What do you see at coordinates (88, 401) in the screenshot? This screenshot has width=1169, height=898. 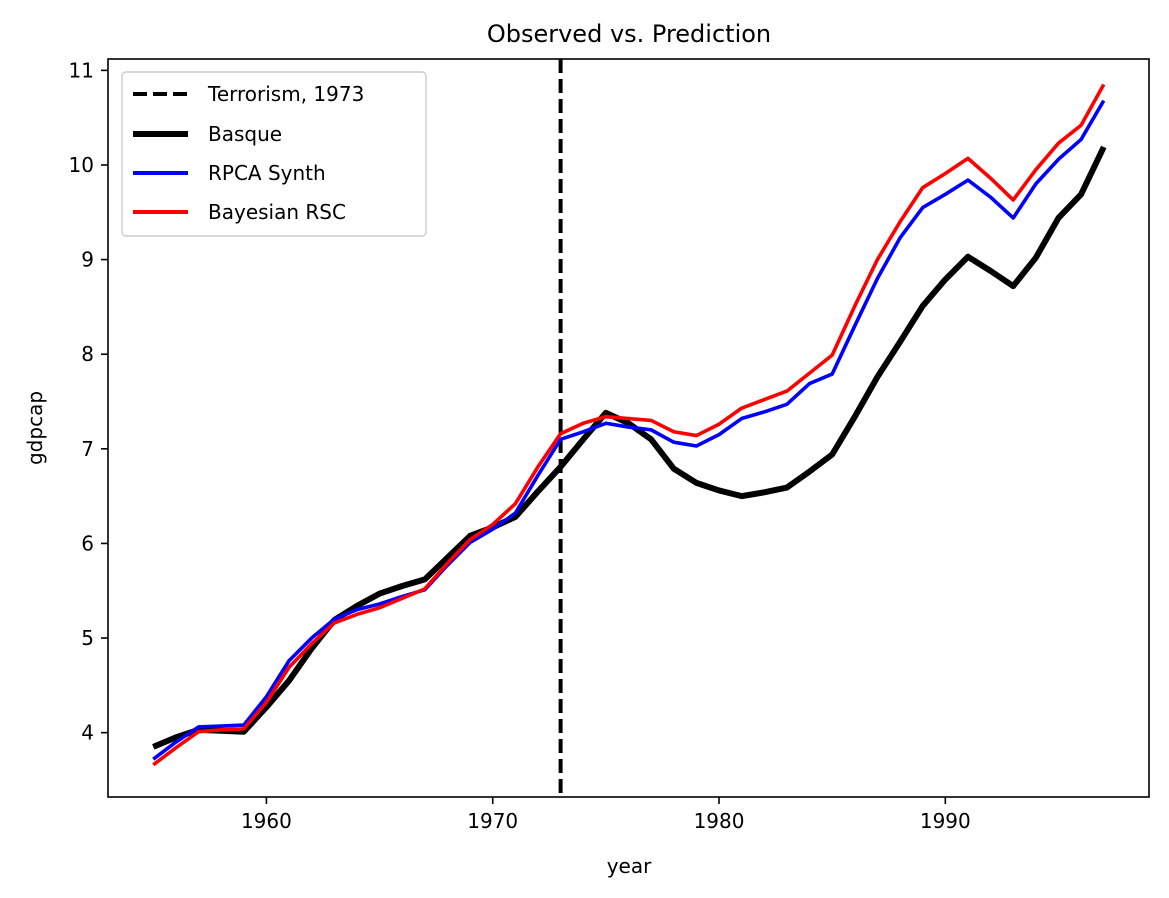 I see `y-axis: 4 5 6 7 8 9 10 11` at bounding box center [88, 401].